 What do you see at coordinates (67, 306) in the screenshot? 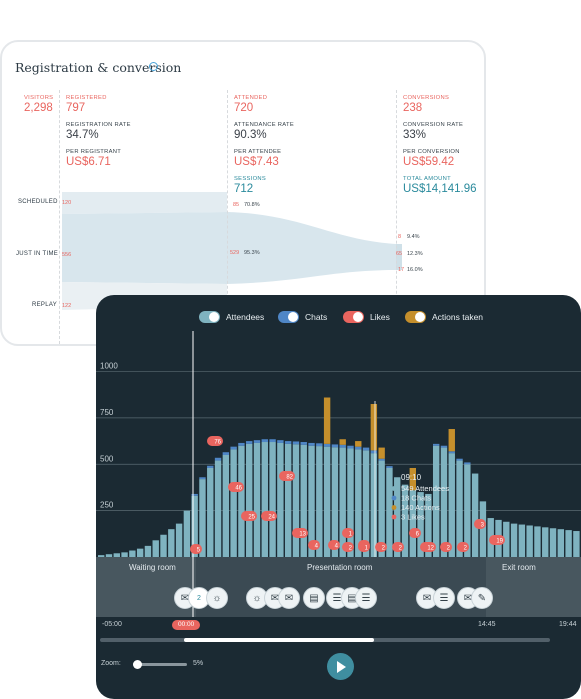
I see `flow-number: 122` at bounding box center [67, 306].